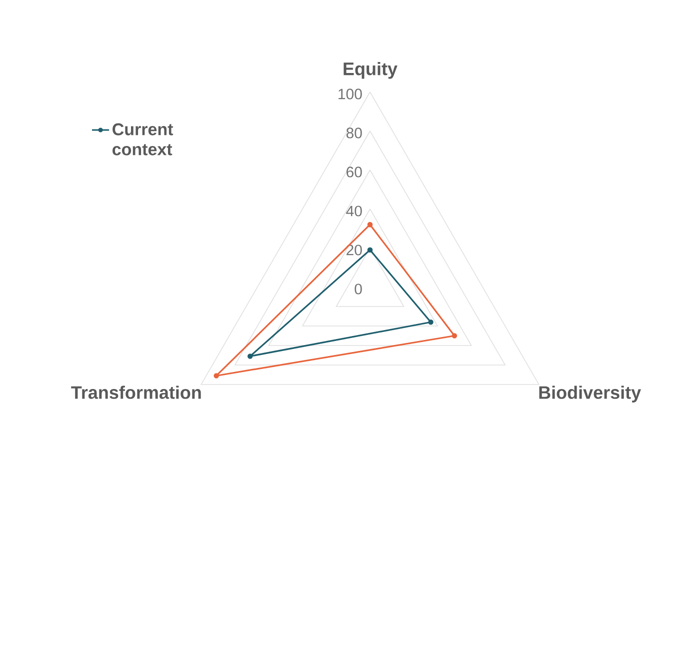 This screenshot has width=695, height=663. Describe the element at coordinates (371, 70) in the screenshot. I see `spoke-label: Equity` at that location.